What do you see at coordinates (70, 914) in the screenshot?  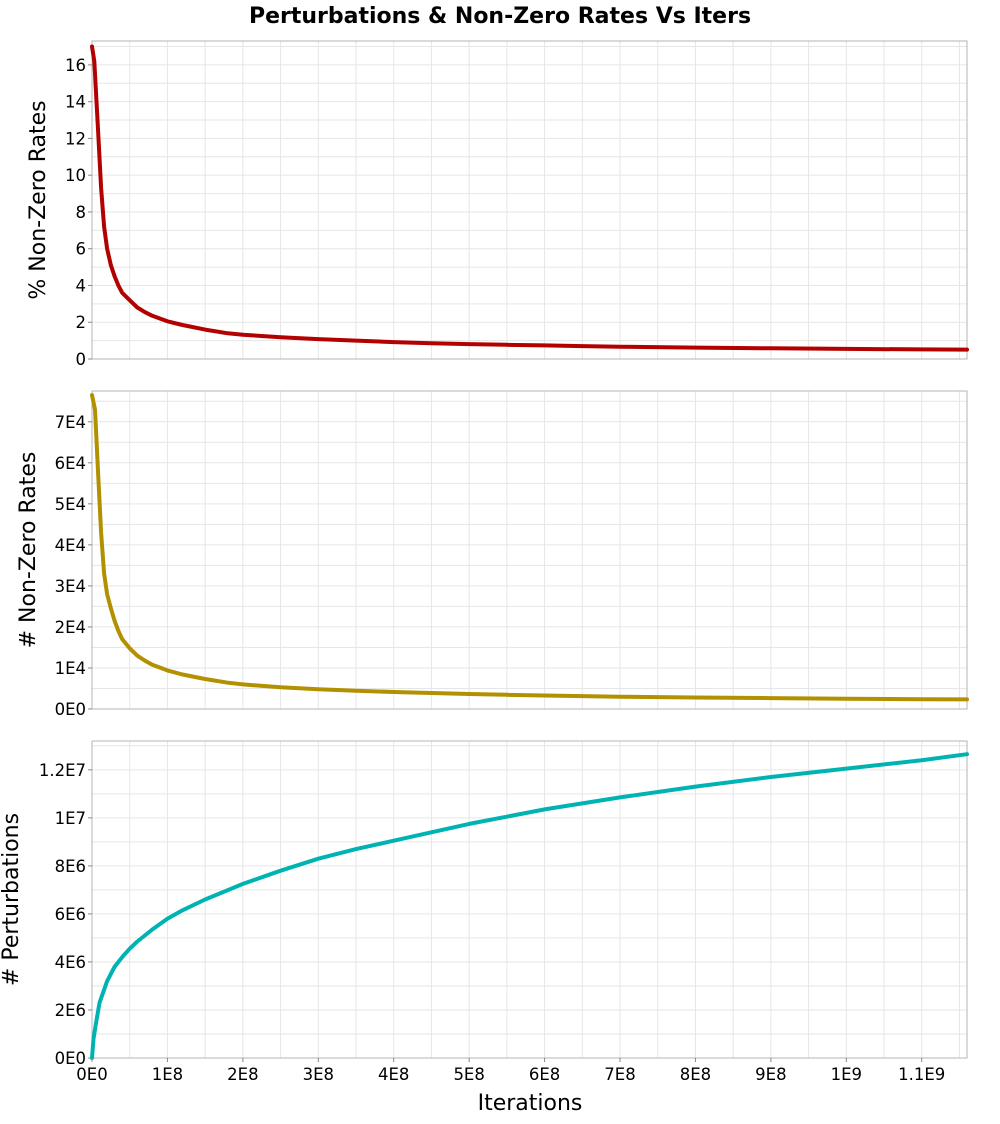 I see `y-tick-label: 6E6` at bounding box center [70, 914].